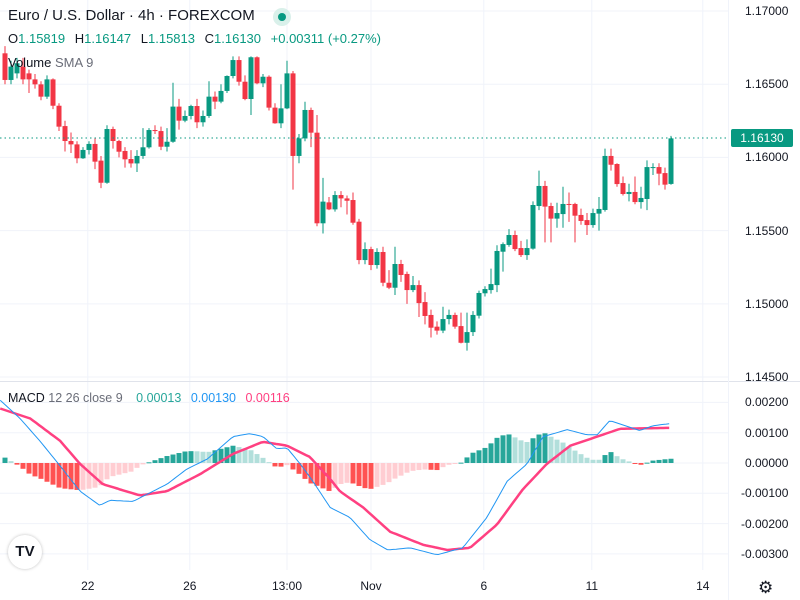 This screenshot has height=600, width=800. What do you see at coordinates (703, 586) in the screenshot?
I see `time-tick-label: 14` at bounding box center [703, 586].